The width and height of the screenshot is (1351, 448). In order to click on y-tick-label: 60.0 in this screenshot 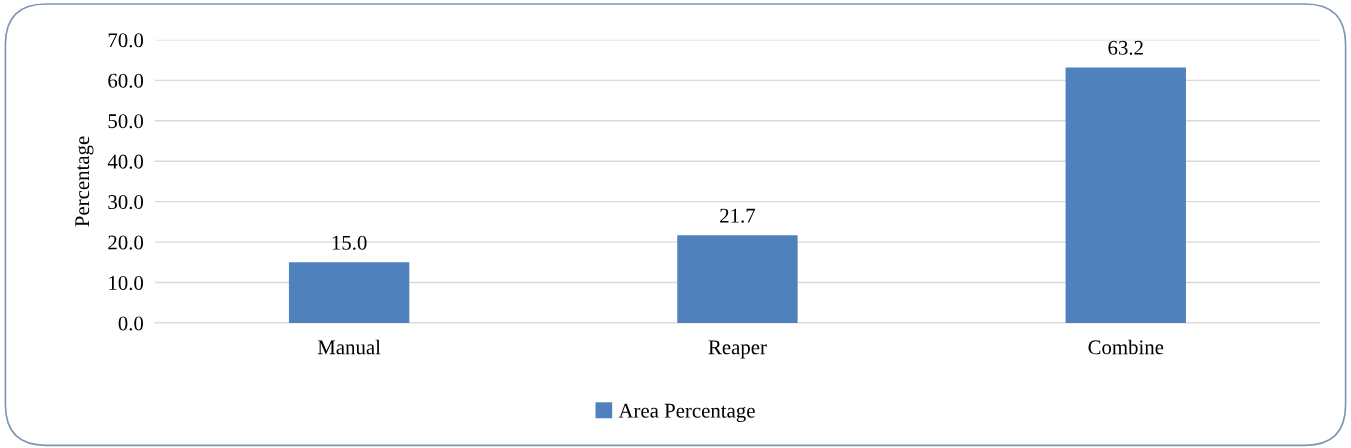, I will do `click(126, 80)`.